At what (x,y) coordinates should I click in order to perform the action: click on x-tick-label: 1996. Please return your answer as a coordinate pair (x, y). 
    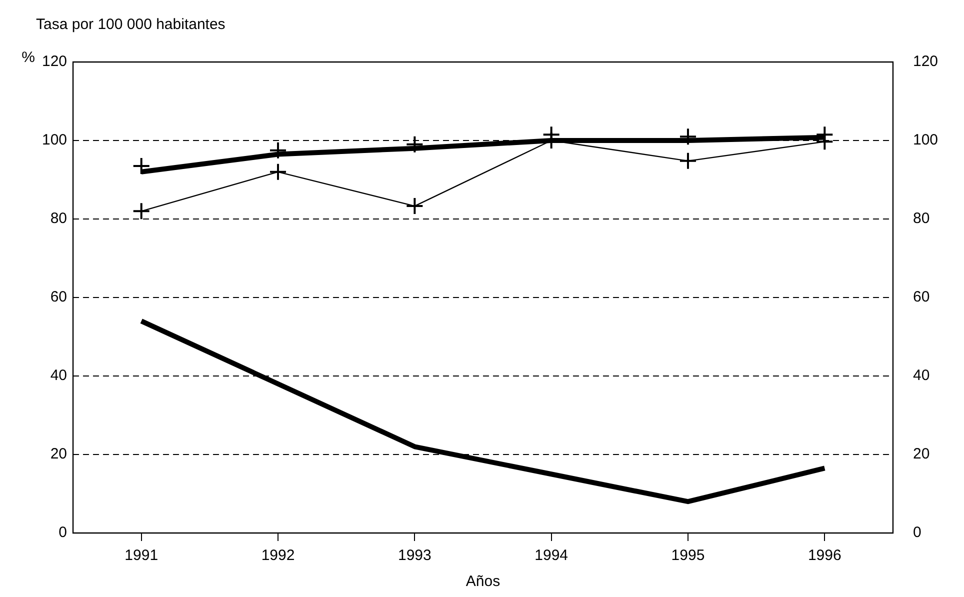
    Looking at the image, I should click on (825, 555).